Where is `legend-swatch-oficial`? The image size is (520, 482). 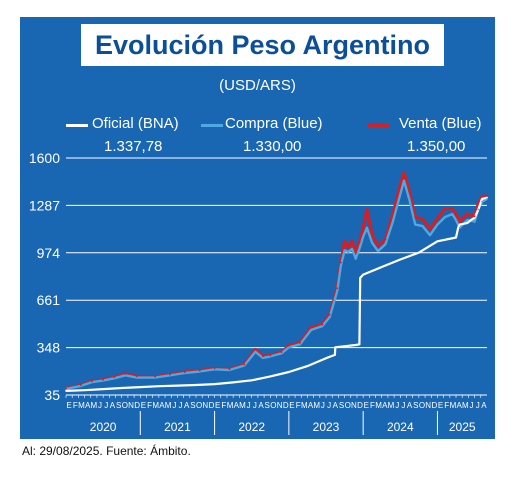
legend-swatch-oficial is located at coordinates (77, 125).